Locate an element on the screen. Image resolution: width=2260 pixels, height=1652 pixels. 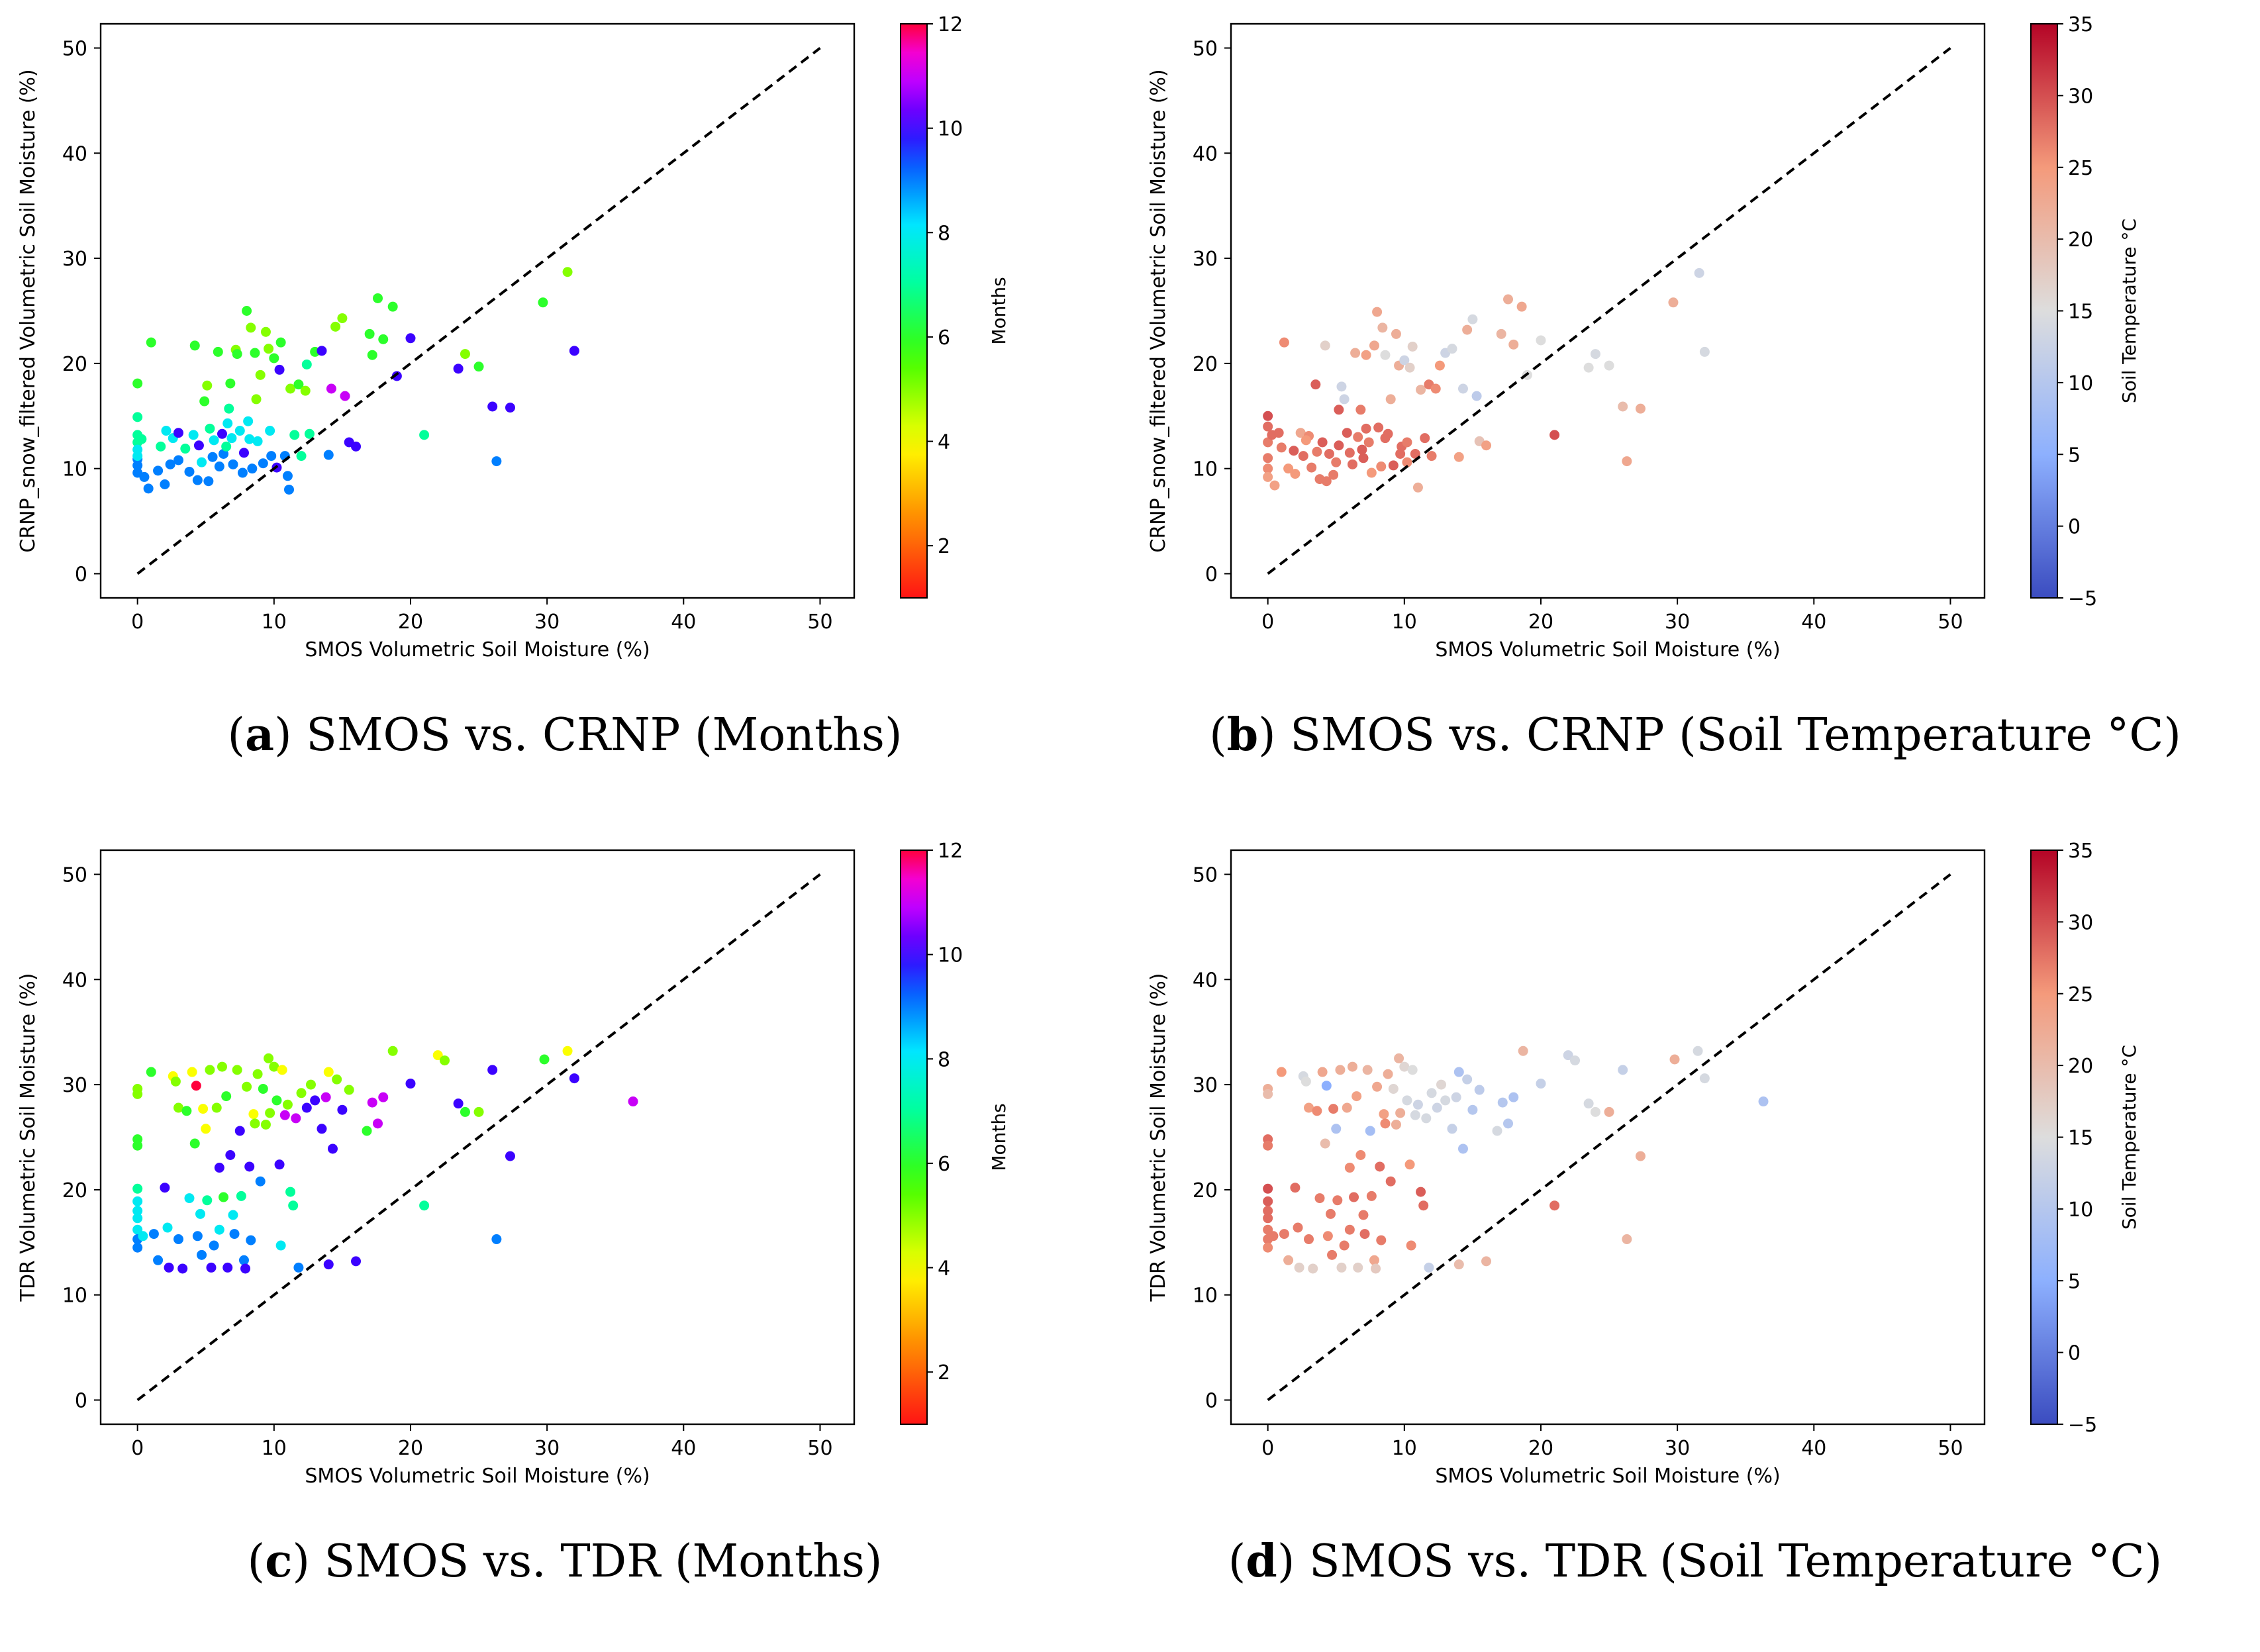
colorbar-tick-label: 25 is located at coordinates (2081, 995).